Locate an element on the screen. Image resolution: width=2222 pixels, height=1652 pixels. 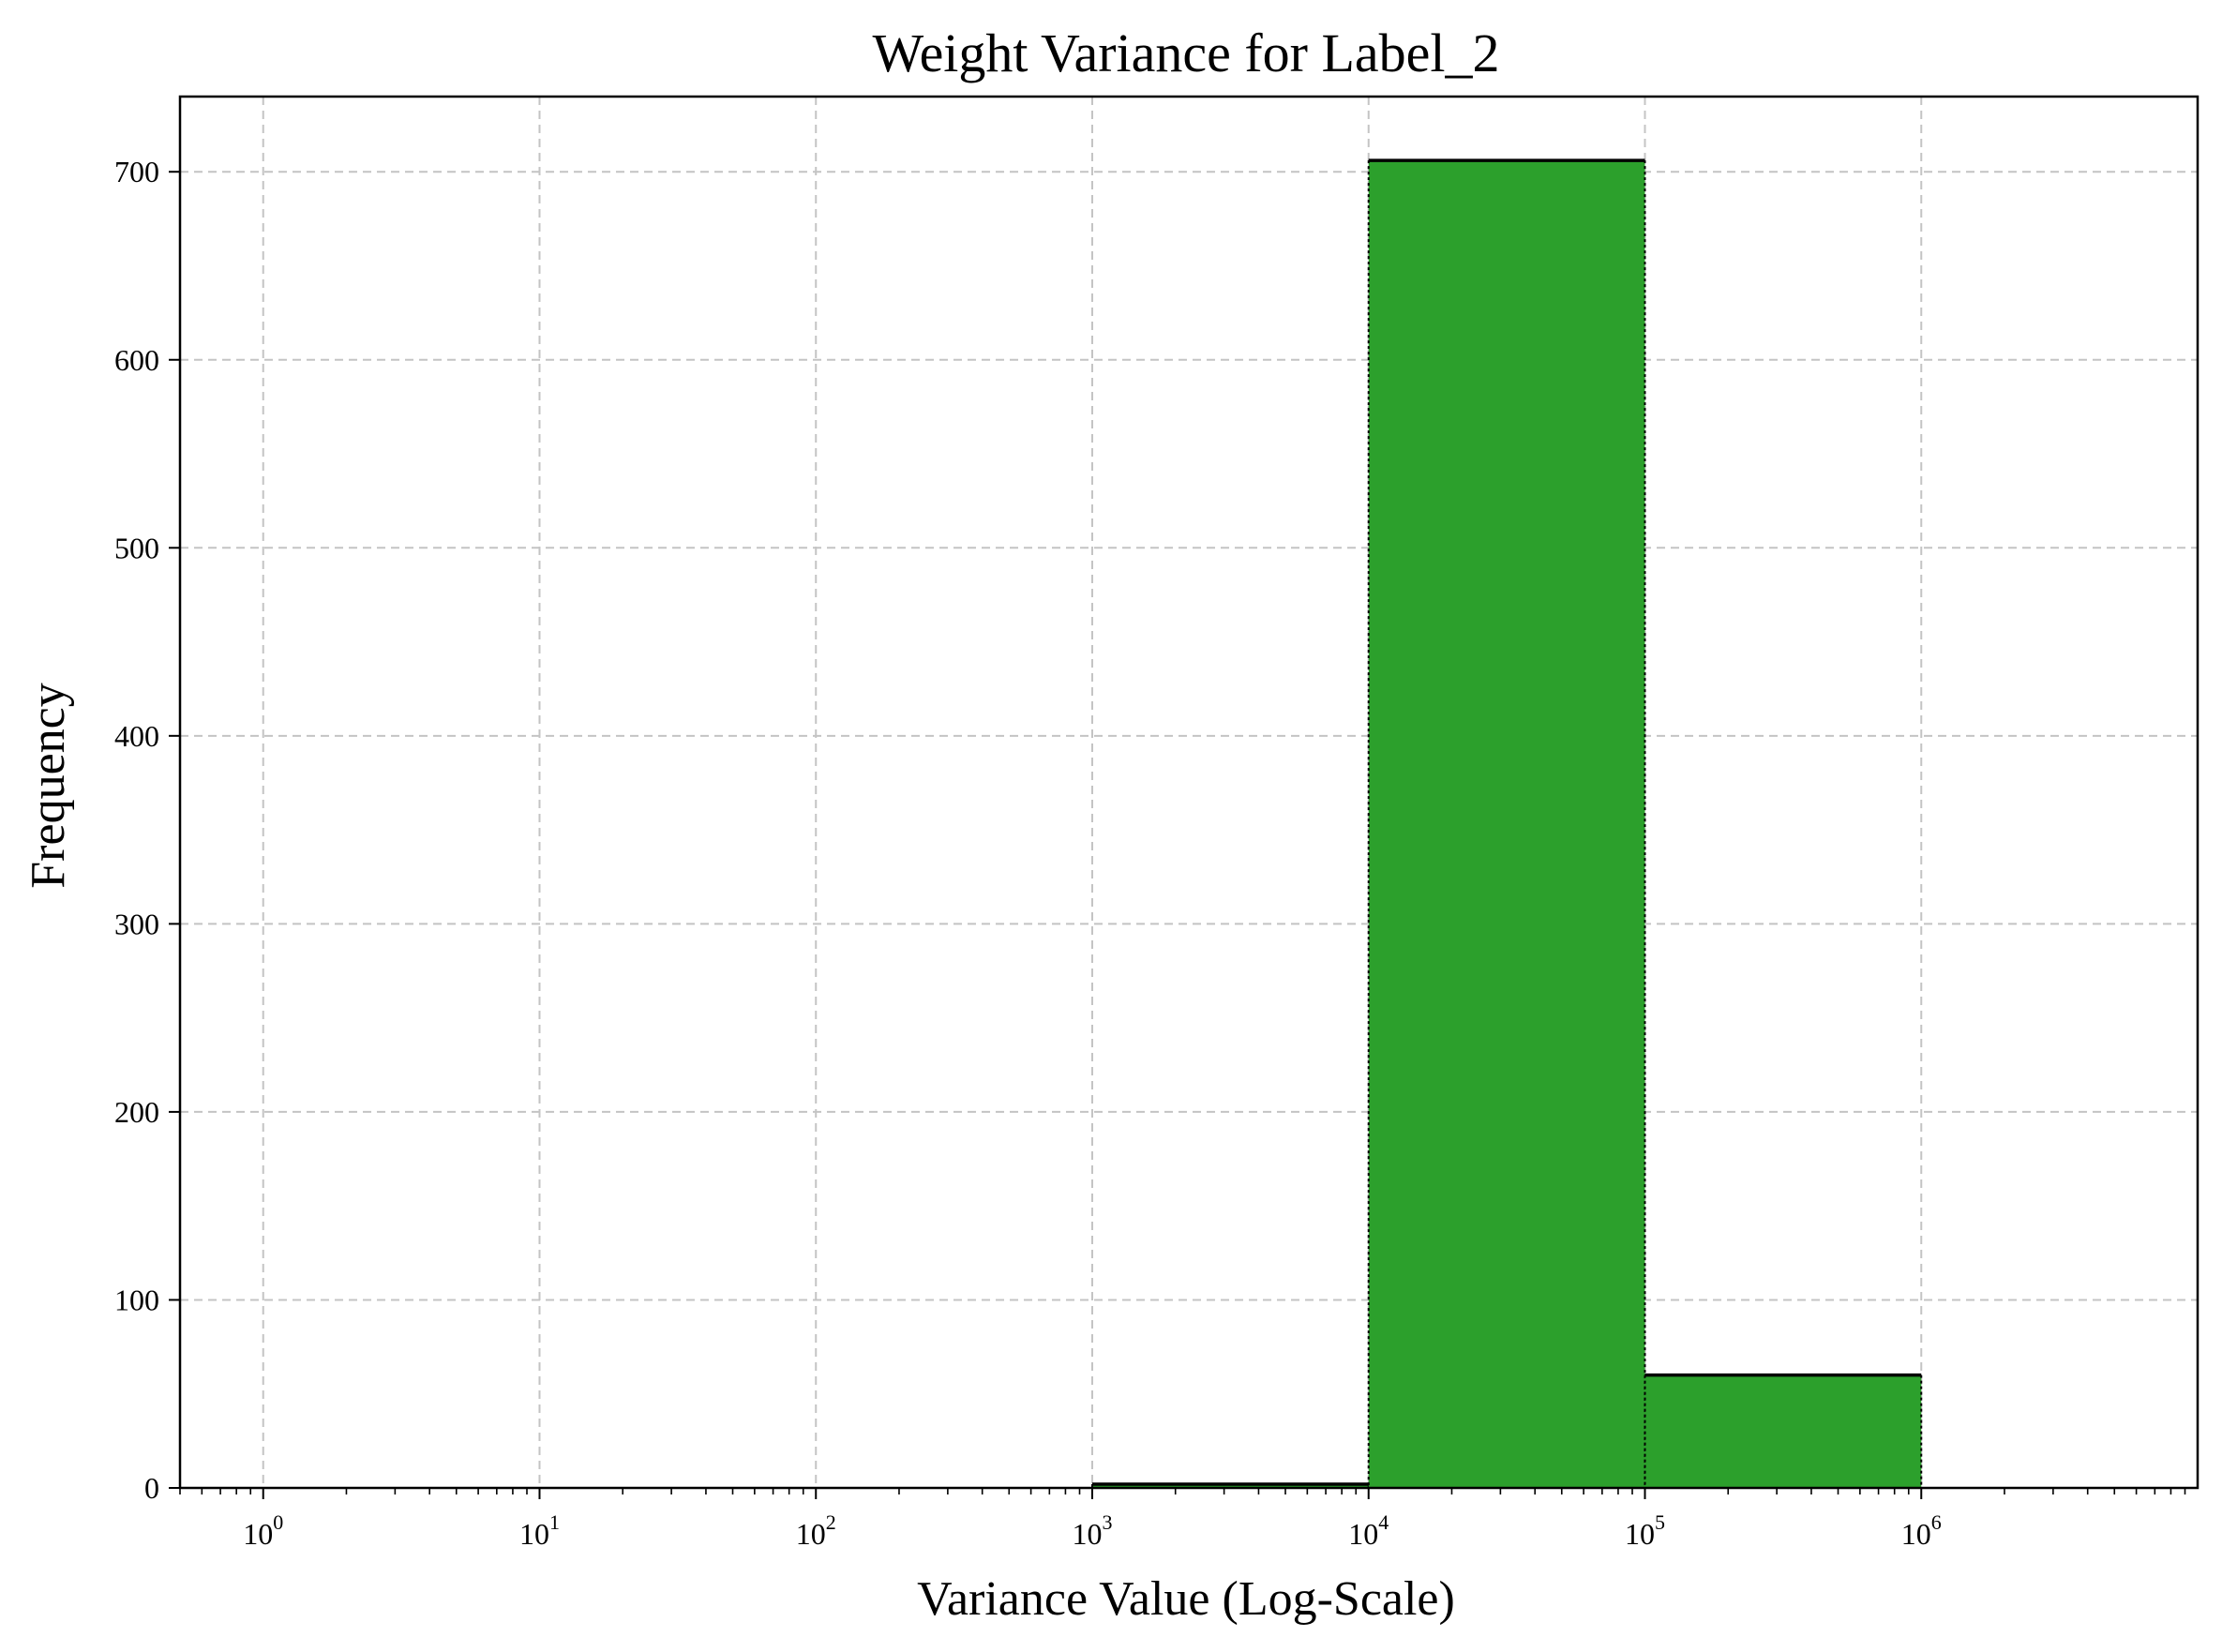
y-tick-label: 500 is located at coordinates (136, 547).